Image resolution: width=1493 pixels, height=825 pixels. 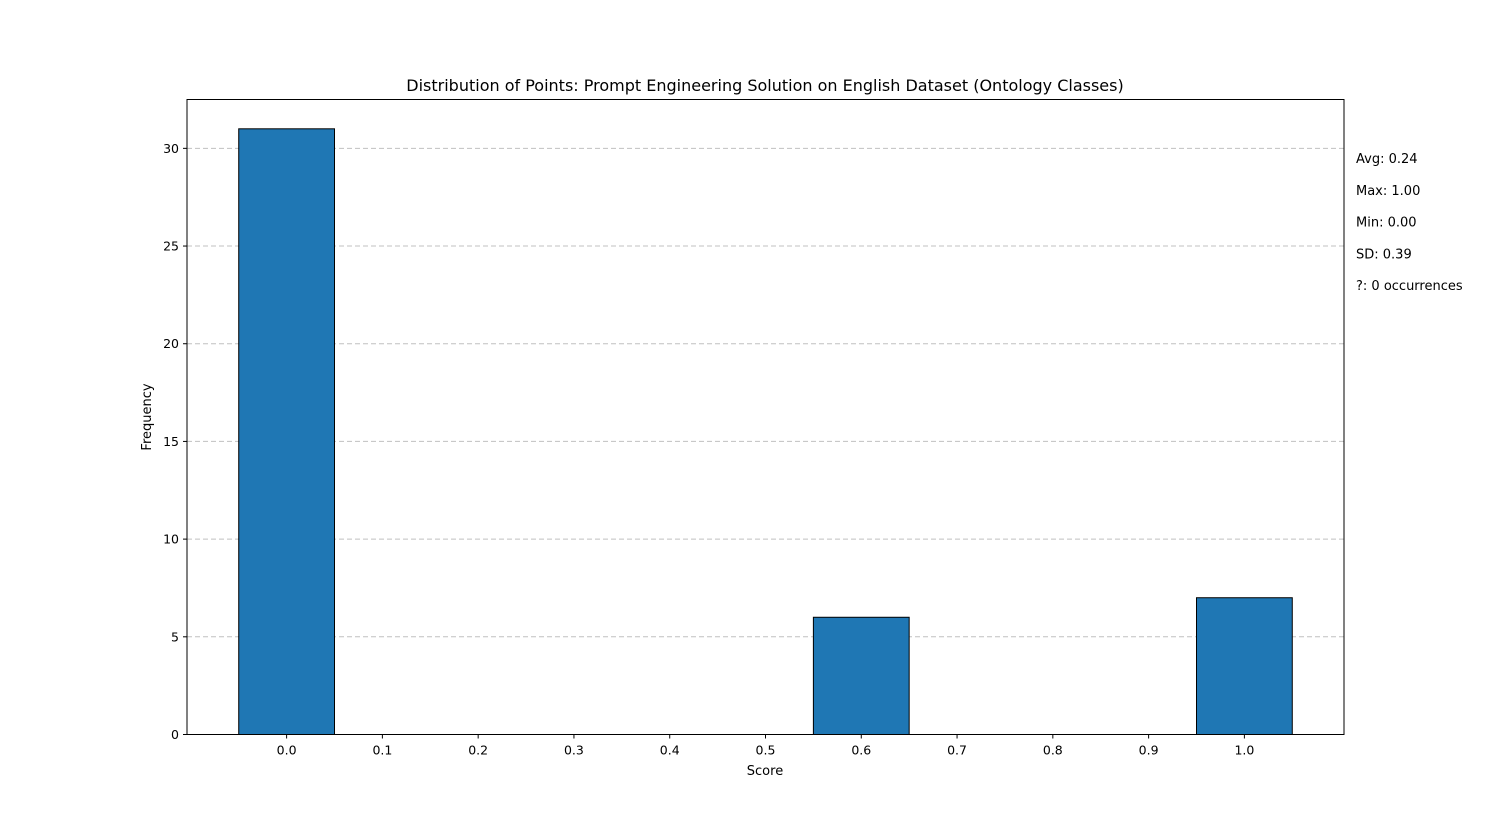 I want to click on y-axis-ticks: 0 5 10 15 20 25 30, so click(x=175, y=441).